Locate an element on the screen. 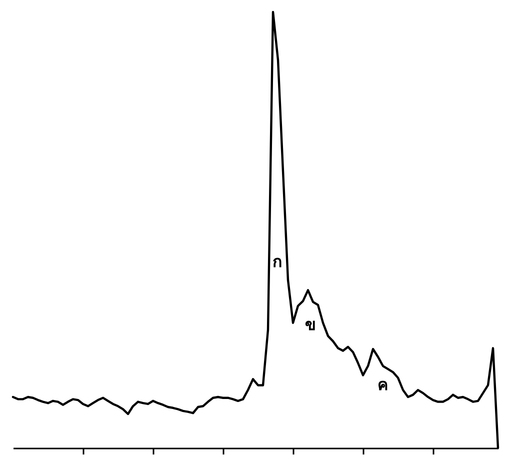 Image resolution: width=516 pixels, height=468 pixels. annotation: ค is located at coordinates (383, 384).